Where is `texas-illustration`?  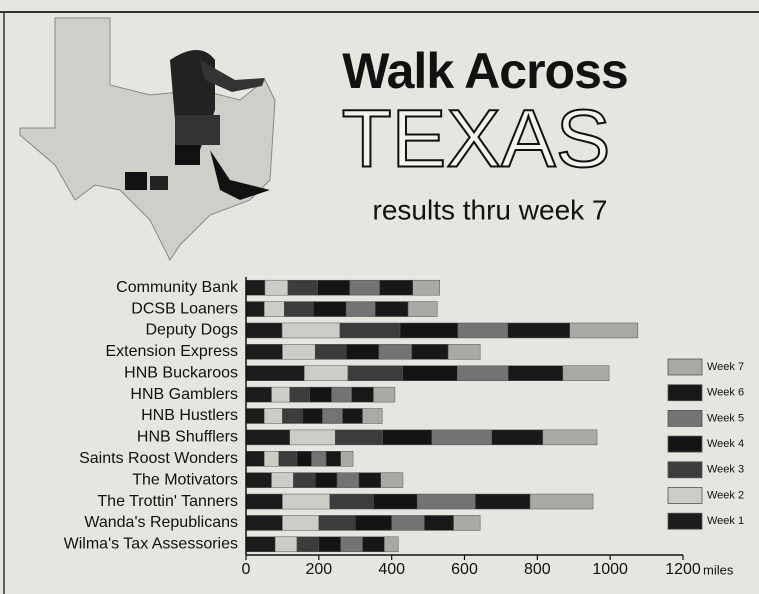
texas-illustration is located at coordinates (147, 139).